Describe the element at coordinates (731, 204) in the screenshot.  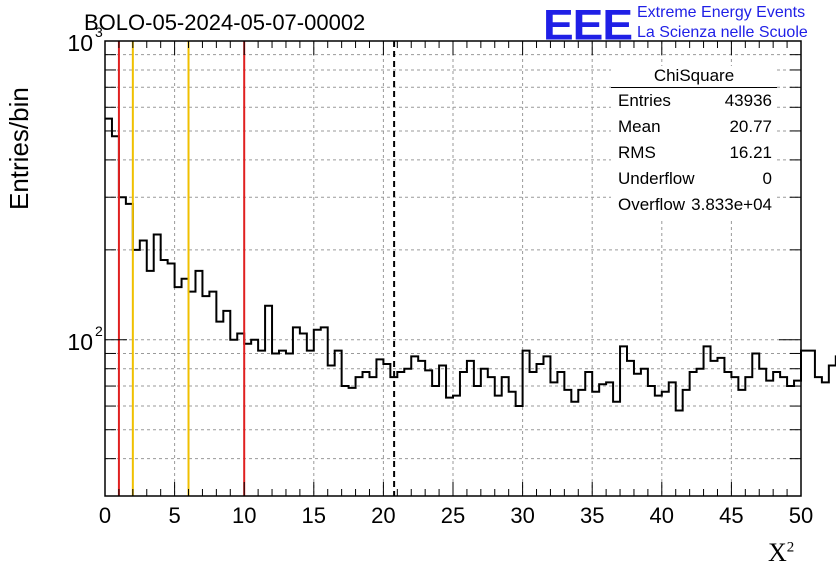
I see `stats-value: 3.833e+04` at that location.